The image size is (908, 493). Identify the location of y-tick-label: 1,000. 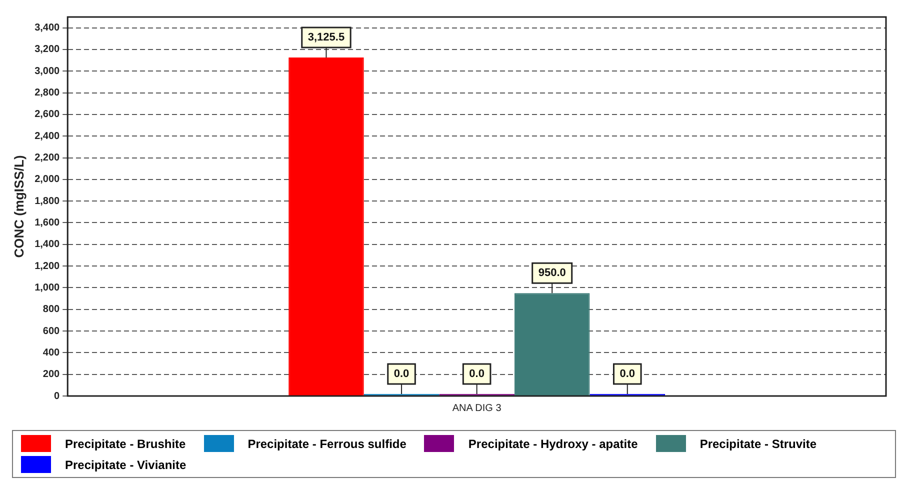
(47, 288).